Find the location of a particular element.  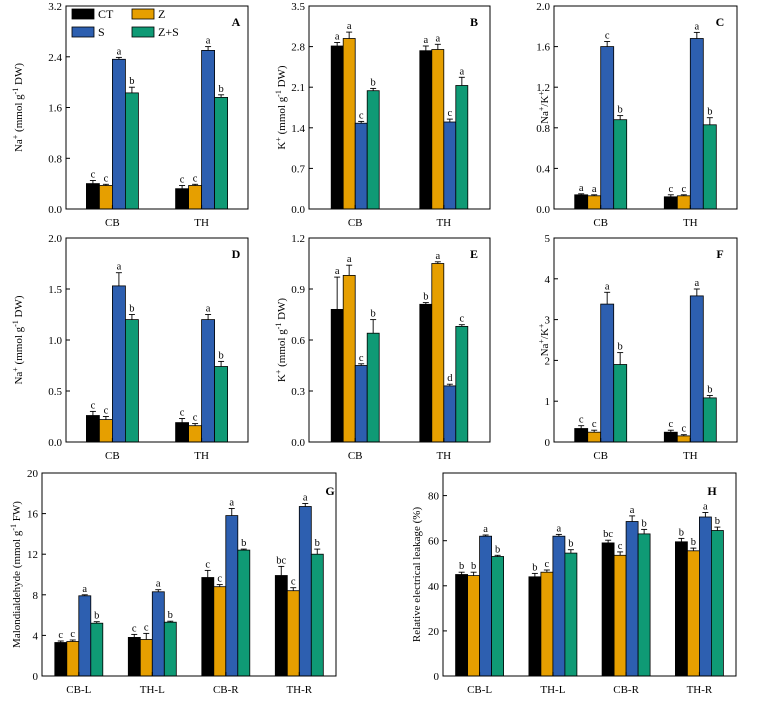

y-axis-label-part: + is located at coordinates (15, 369).